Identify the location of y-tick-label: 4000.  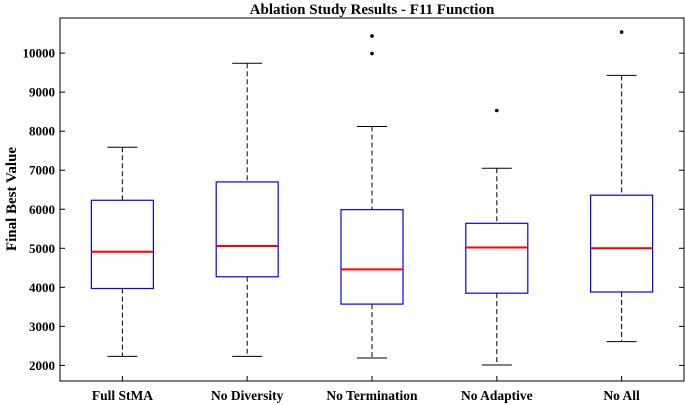
(42, 287).